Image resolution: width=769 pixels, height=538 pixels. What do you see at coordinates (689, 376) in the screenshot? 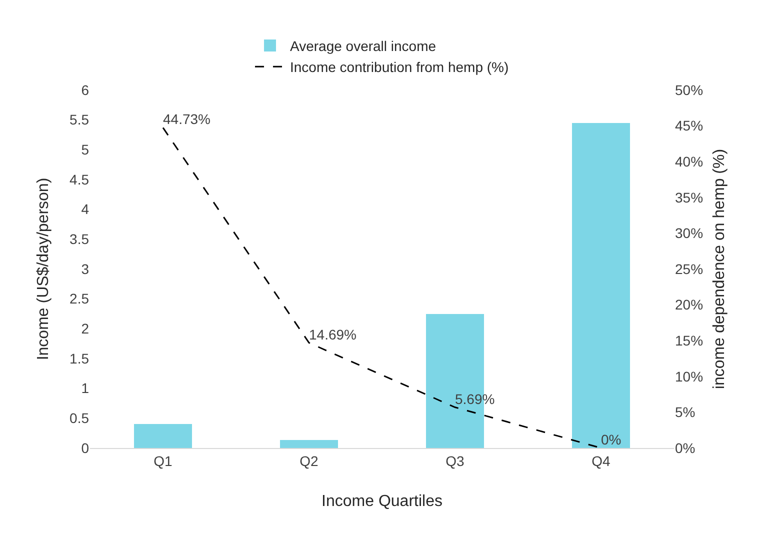
I see `y2-tick-label: 10%` at bounding box center [689, 376].